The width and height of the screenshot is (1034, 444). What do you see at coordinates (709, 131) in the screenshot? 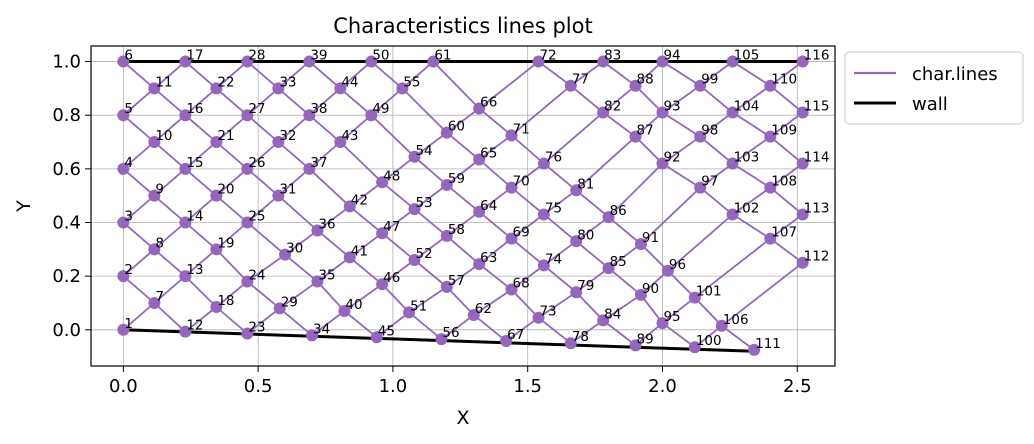
I see `point-label-98: 98` at bounding box center [709, 131].